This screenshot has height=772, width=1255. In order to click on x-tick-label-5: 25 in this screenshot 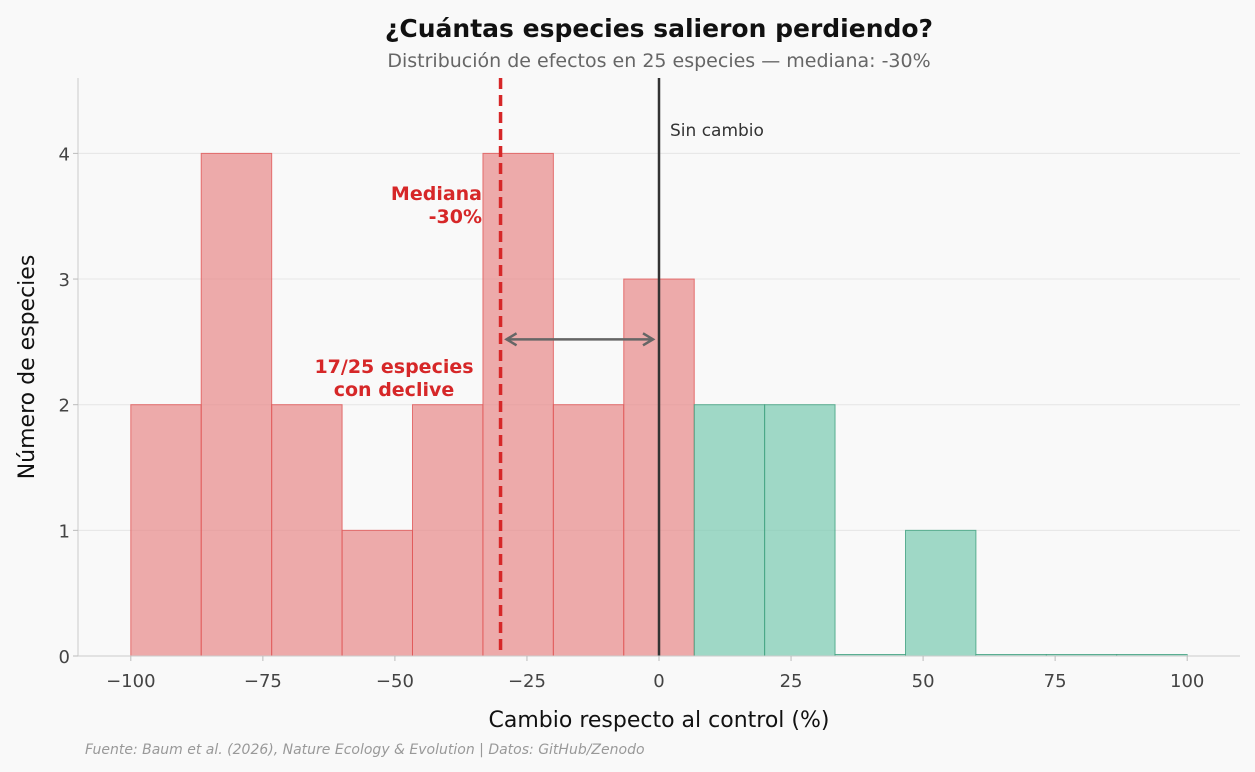, I will do `click(791, 681)`.